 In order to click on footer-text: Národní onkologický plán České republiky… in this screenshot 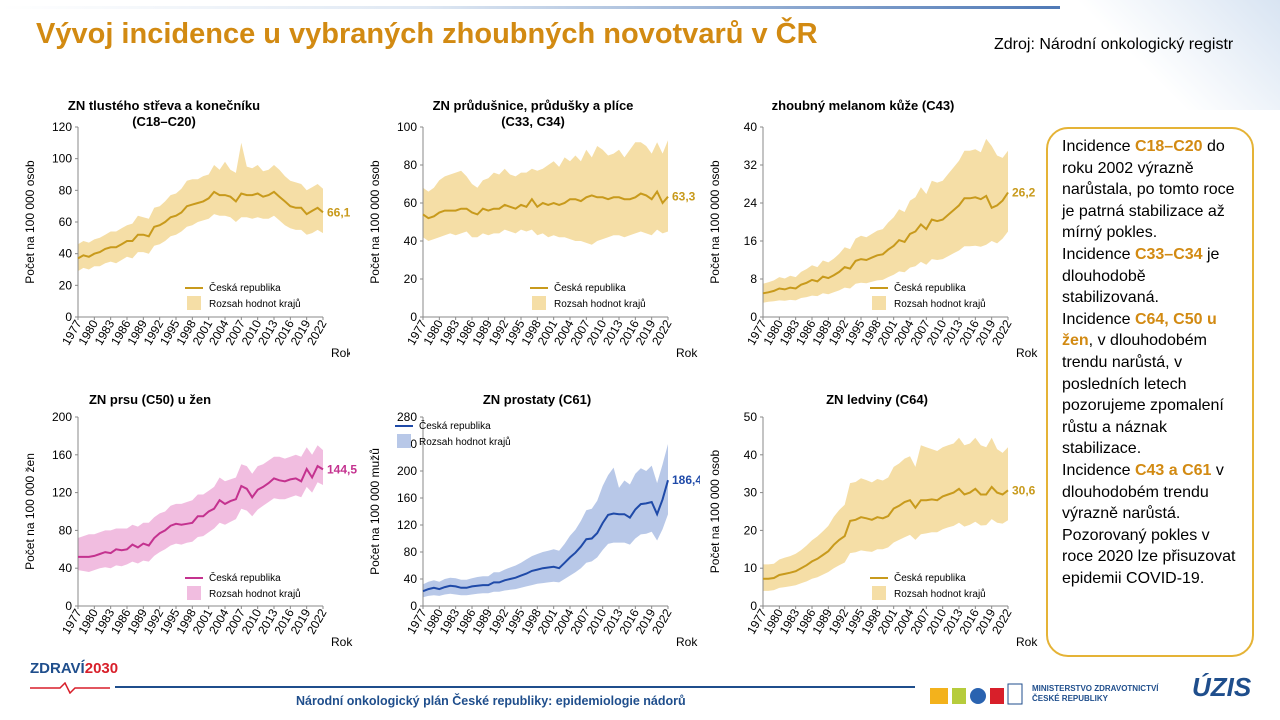, I will do `click(491, 701)`.